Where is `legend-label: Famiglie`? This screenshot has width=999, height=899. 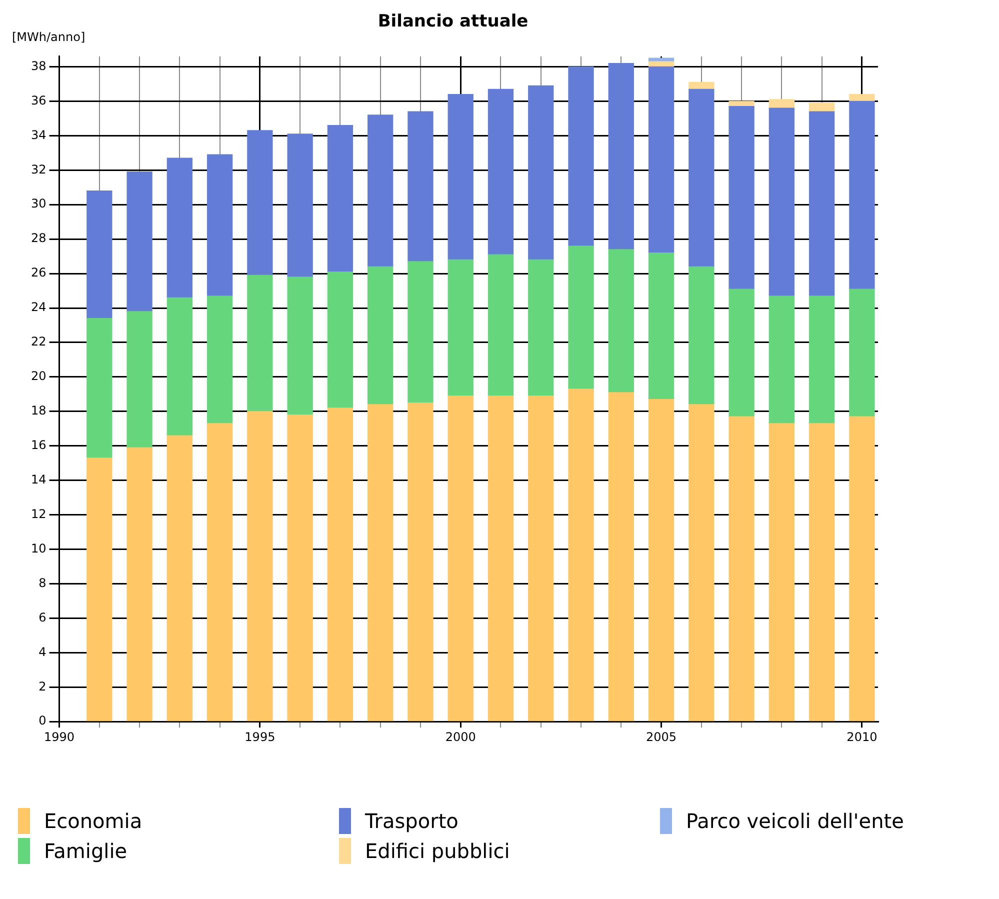 legend-label: Famiglie is located at coordinates (86, 851).